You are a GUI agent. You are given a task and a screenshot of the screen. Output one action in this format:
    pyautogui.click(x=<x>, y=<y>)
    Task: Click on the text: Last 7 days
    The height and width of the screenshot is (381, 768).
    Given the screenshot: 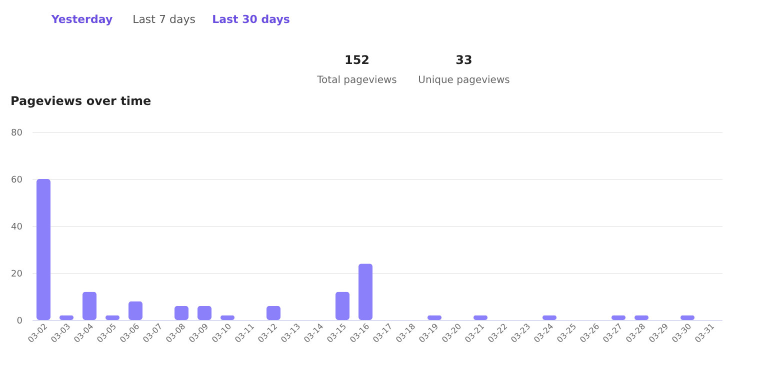 What is the action you would take?
    pyautogui.click(x=164, y=19)
    